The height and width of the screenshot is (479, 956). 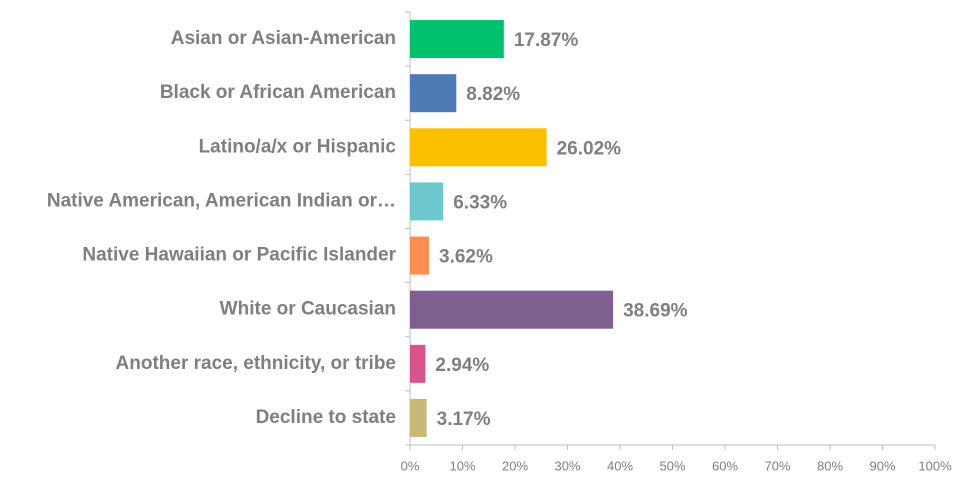 What do you see at coordinates (283, 38) in the screenshot?
I see `category-label: Asian or Asian-American` at bounding box center [283, 38].